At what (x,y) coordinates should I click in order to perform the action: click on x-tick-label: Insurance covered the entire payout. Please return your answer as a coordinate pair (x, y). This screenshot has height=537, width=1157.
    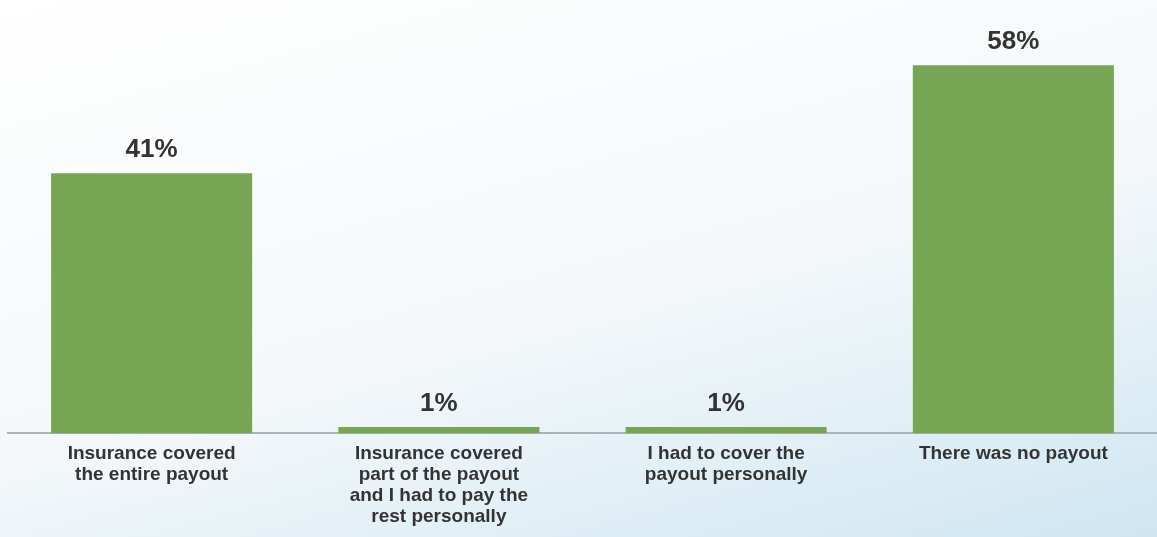
    Looking at the image, I should click on (151, 463).